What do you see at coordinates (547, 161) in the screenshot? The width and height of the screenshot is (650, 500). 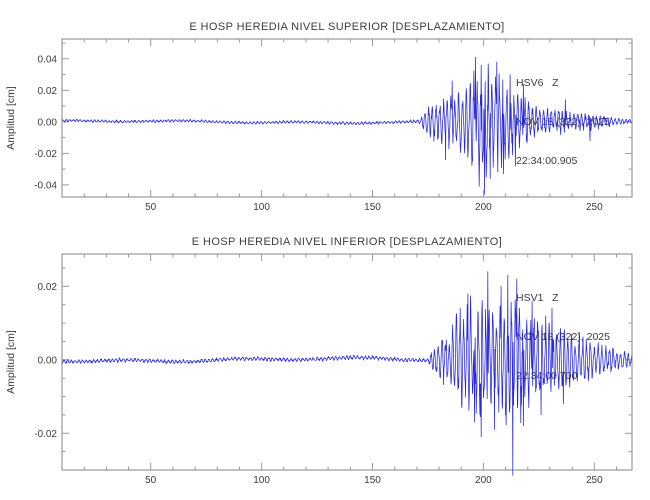 I see `upper-event-time: 22:34:00.905` at bounding box center [547, 161].